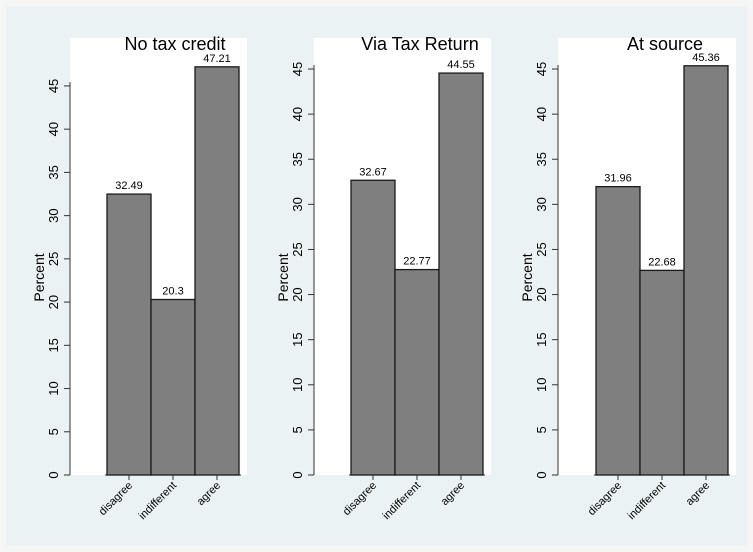  What do you see at coordinates (618, 179) in the screenshot?
I see `data-label: 31.96` at bounding box center [618, 179].